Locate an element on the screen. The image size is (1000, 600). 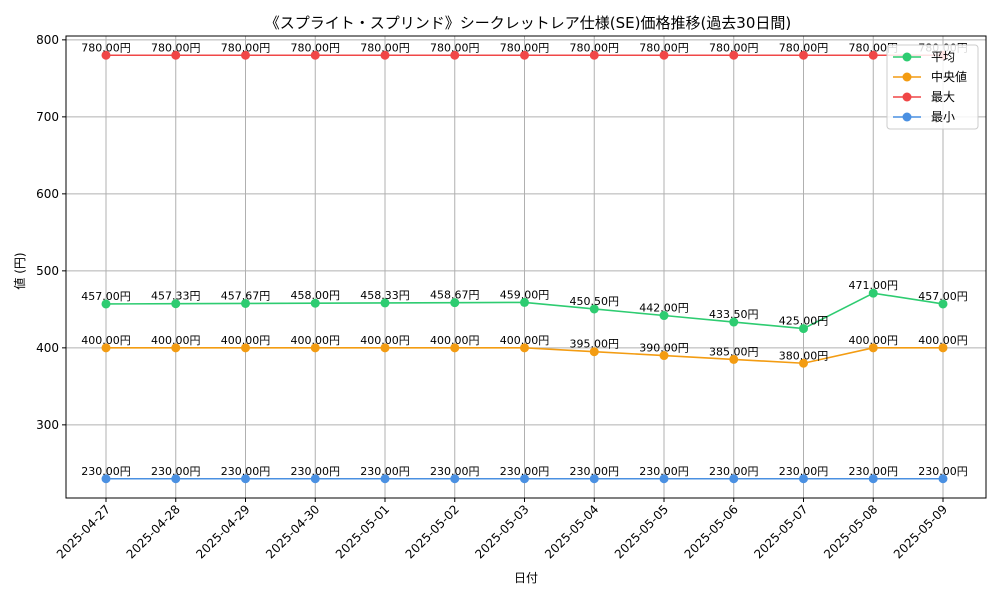
data-label: 442.00円 is located at coordinates (664, 308).